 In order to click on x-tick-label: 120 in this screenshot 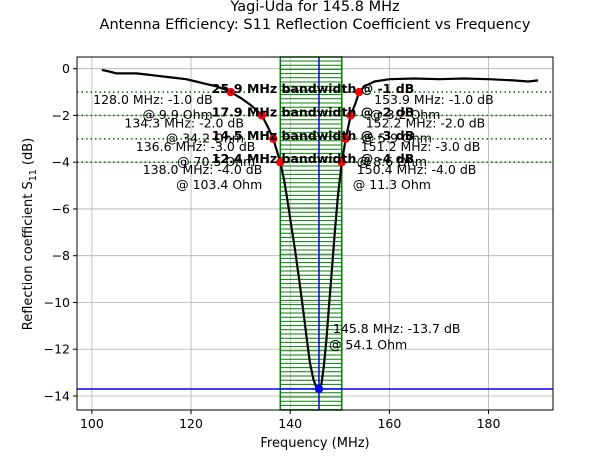, I will do `click(191, 423)`.